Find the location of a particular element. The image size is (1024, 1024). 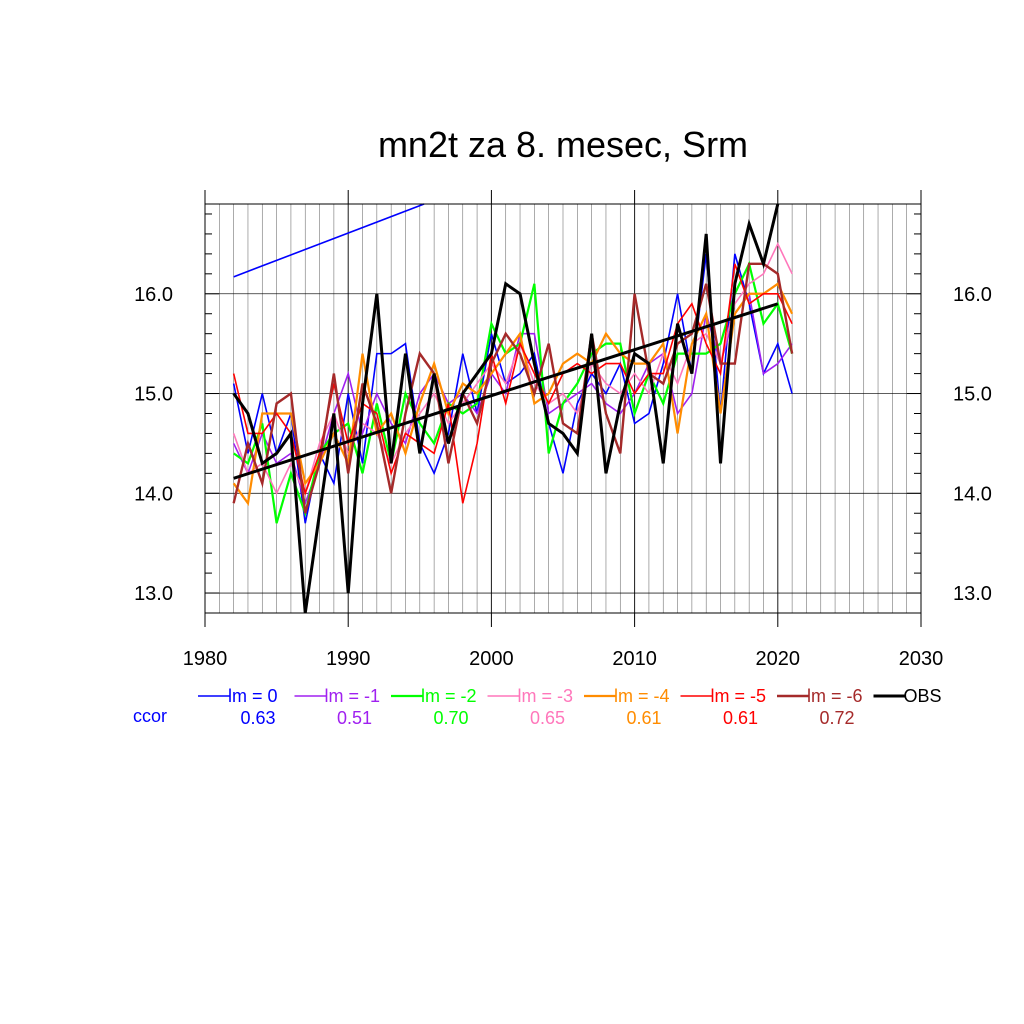

legend-label: lm = -6 is located at coordinates (835, 696).